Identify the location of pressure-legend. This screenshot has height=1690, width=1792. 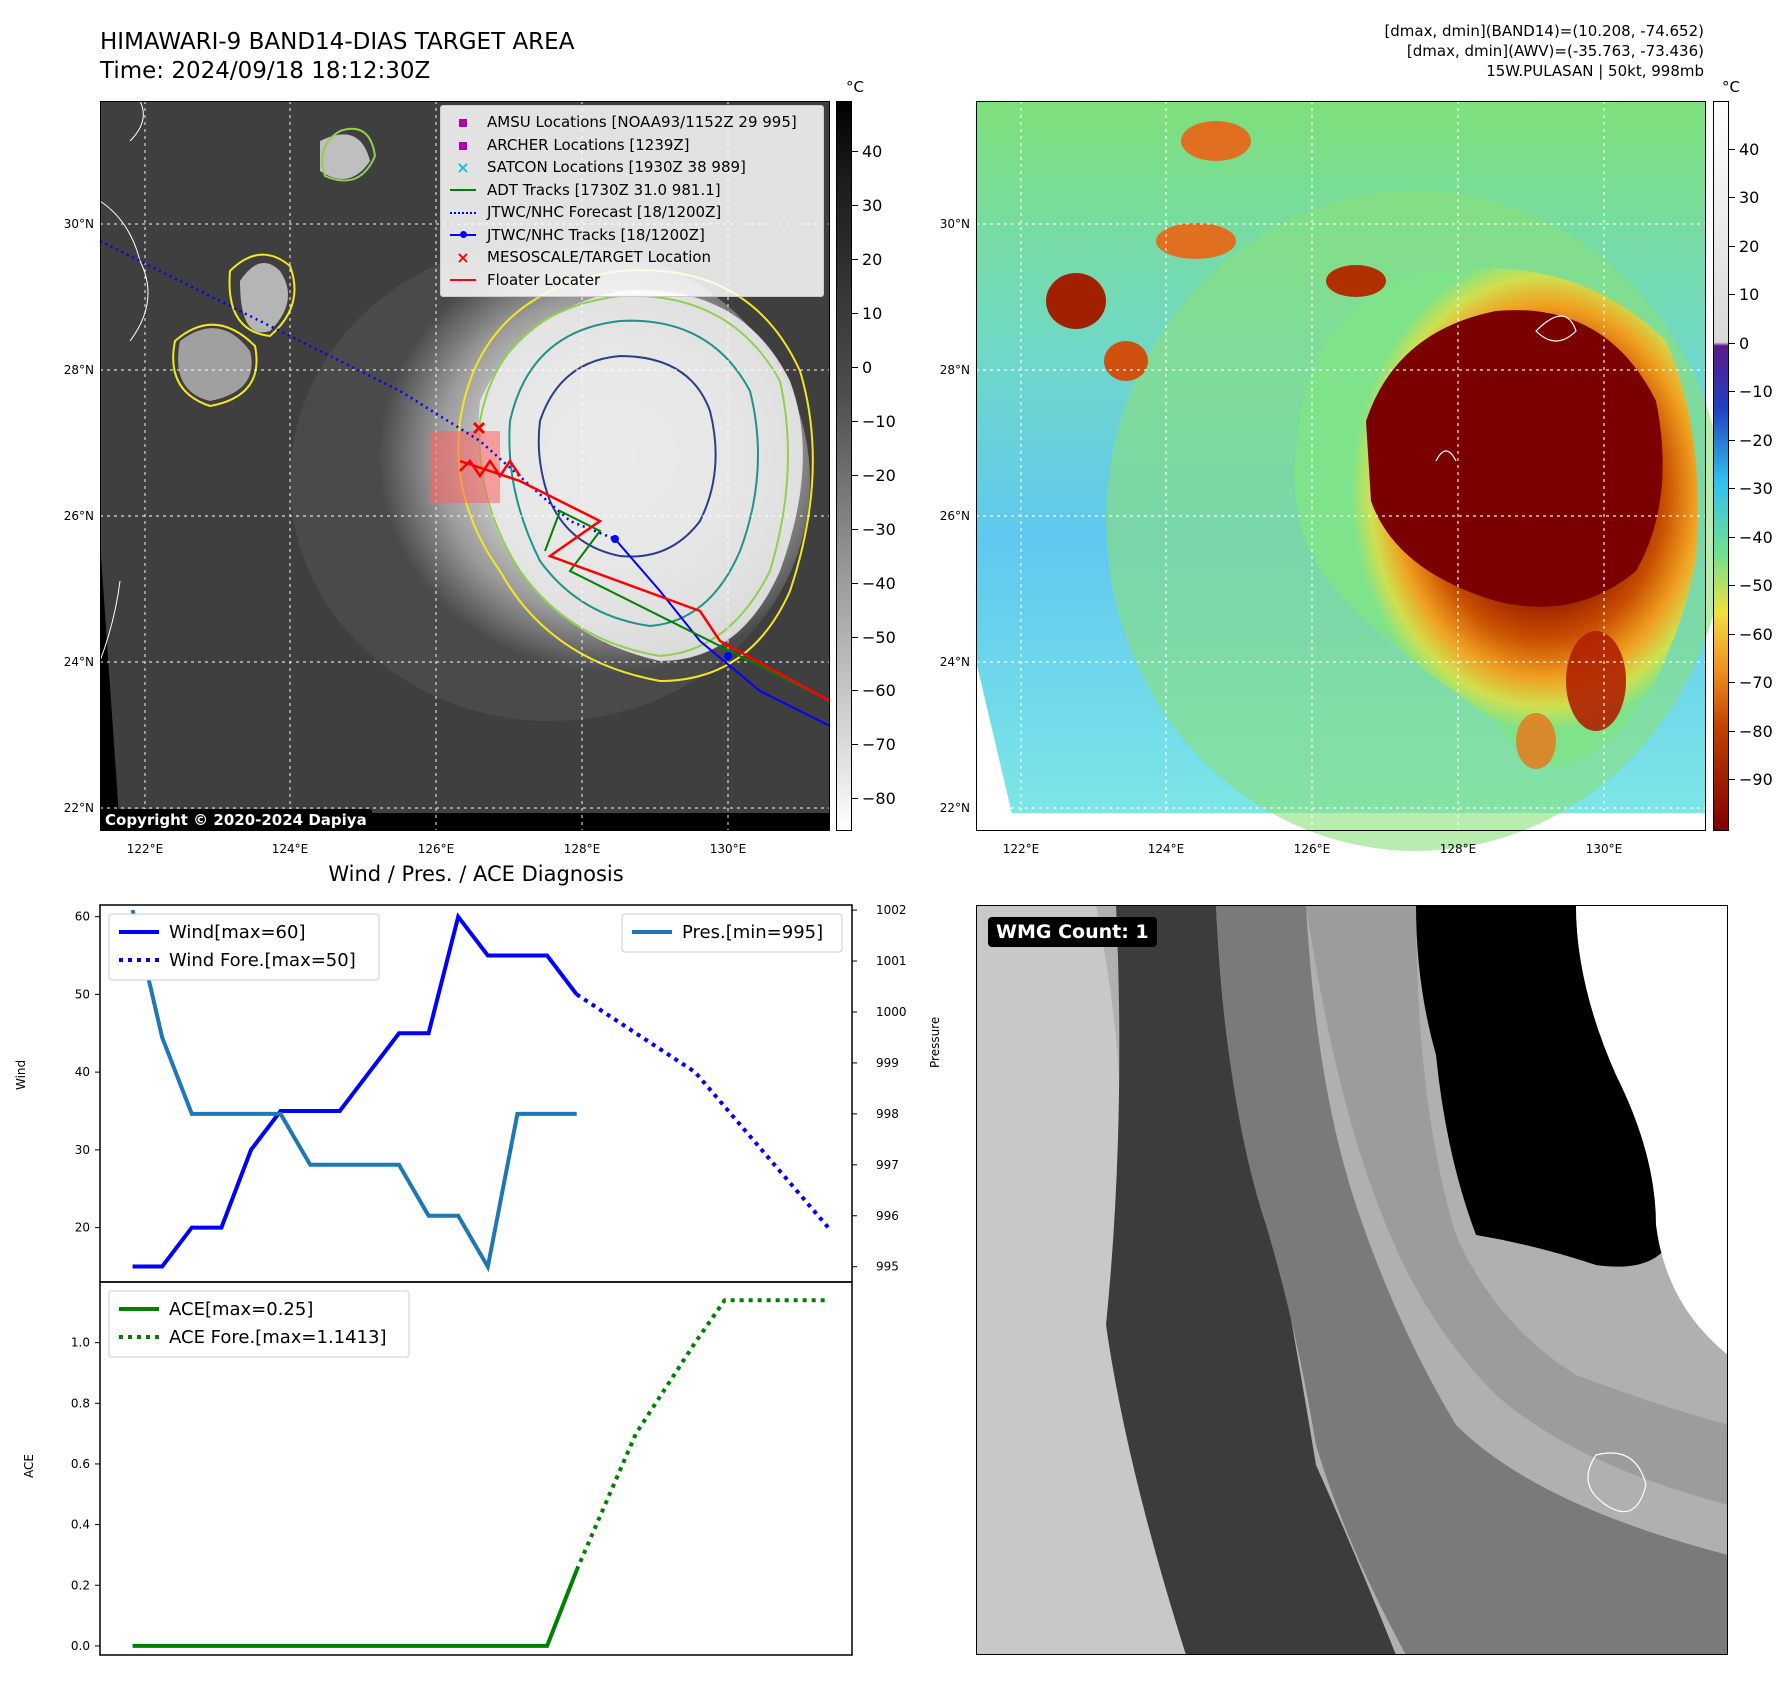
(732, 933).